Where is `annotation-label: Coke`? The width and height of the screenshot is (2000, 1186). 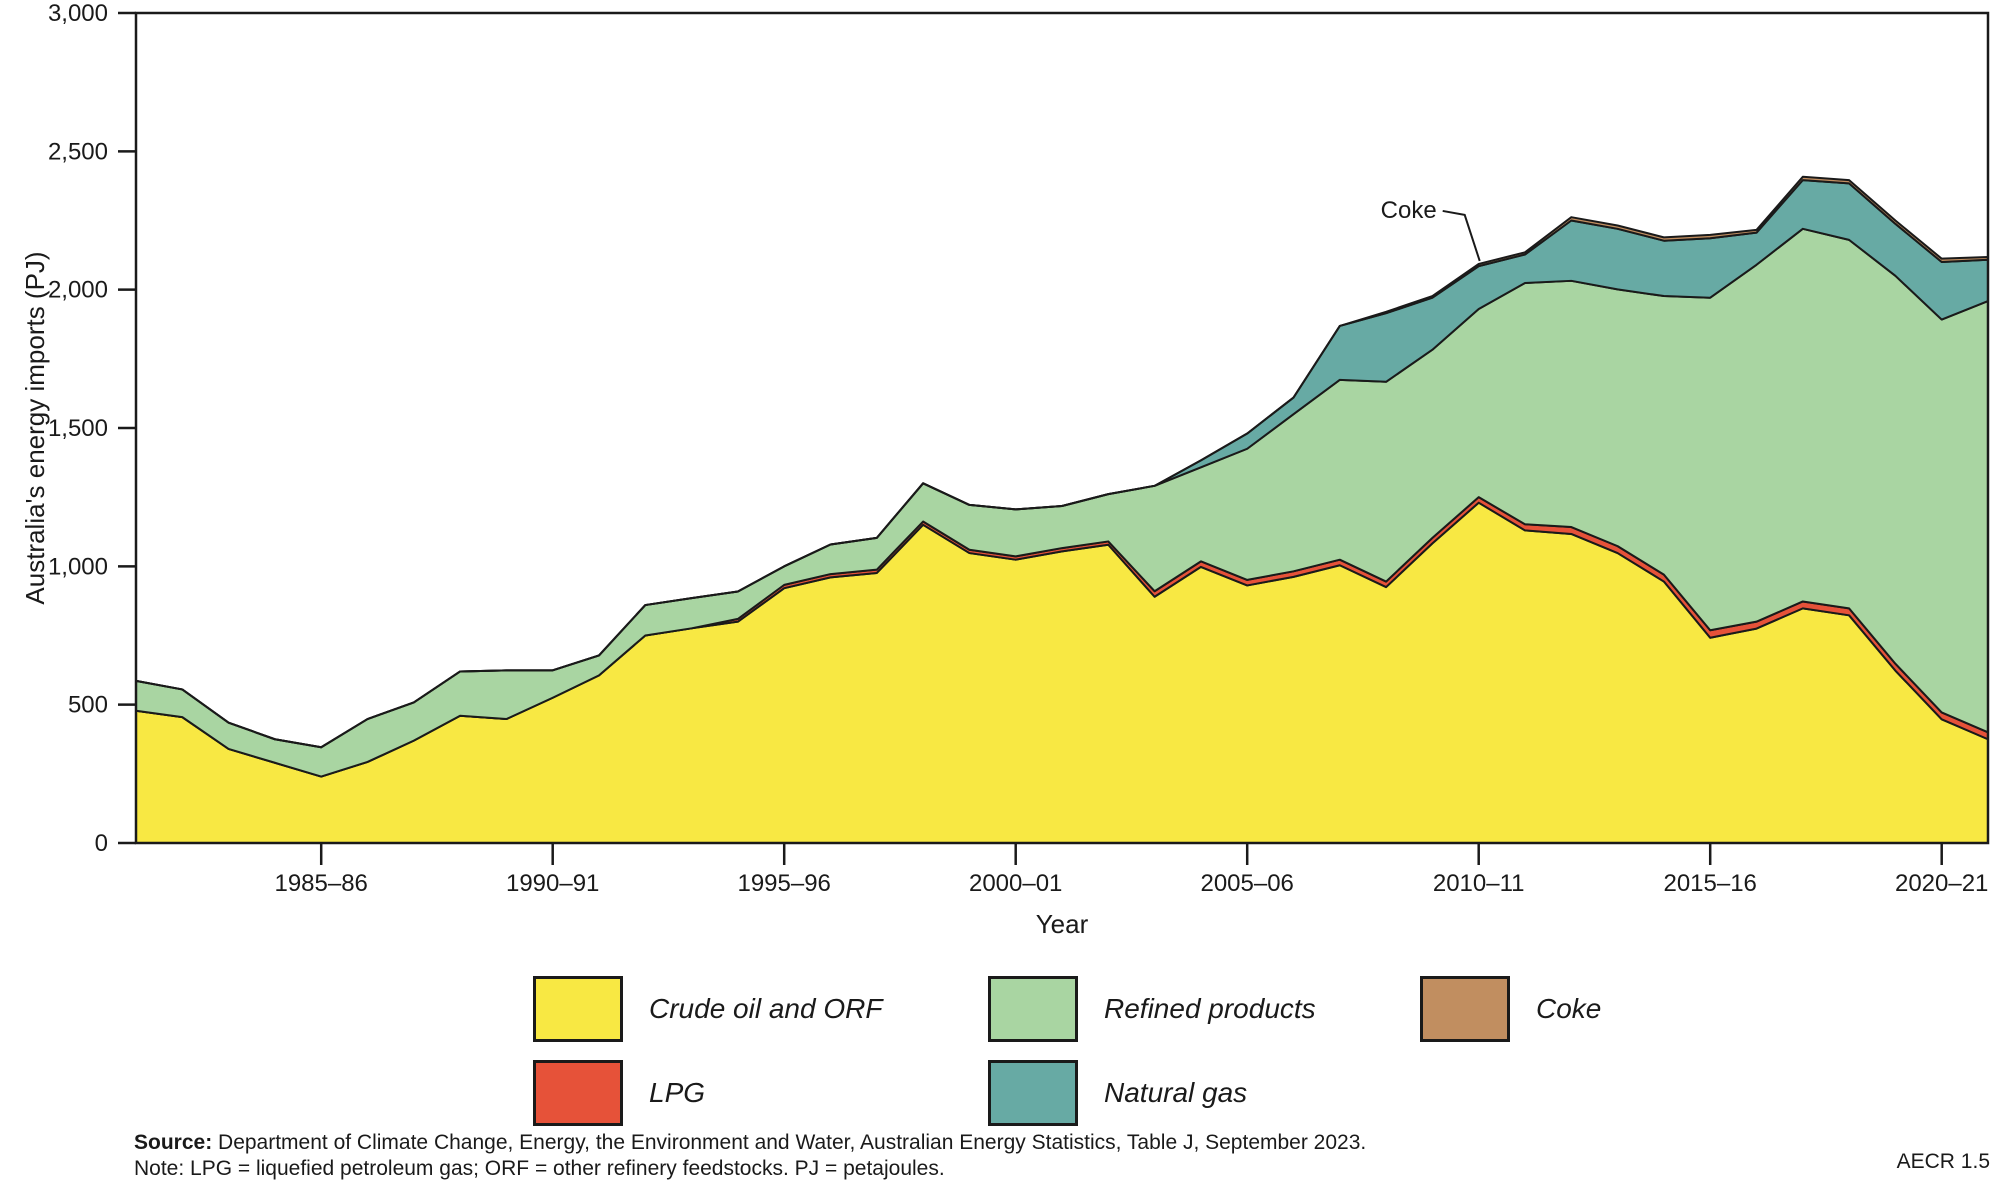 annotation-label: Coke is located at coordinates (1409, 210).